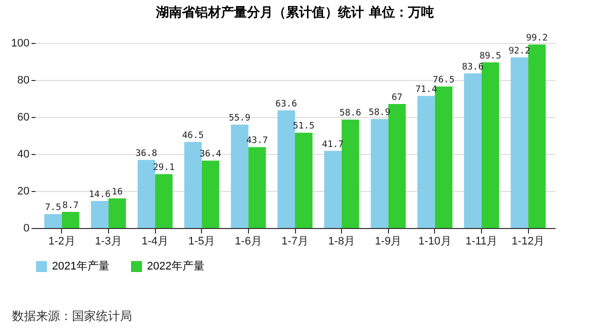 This screenshot has width=590, height=330. Describe the element at coordinates (163, 168) in the screenshot. I see `data-label: 29.1` at that location.